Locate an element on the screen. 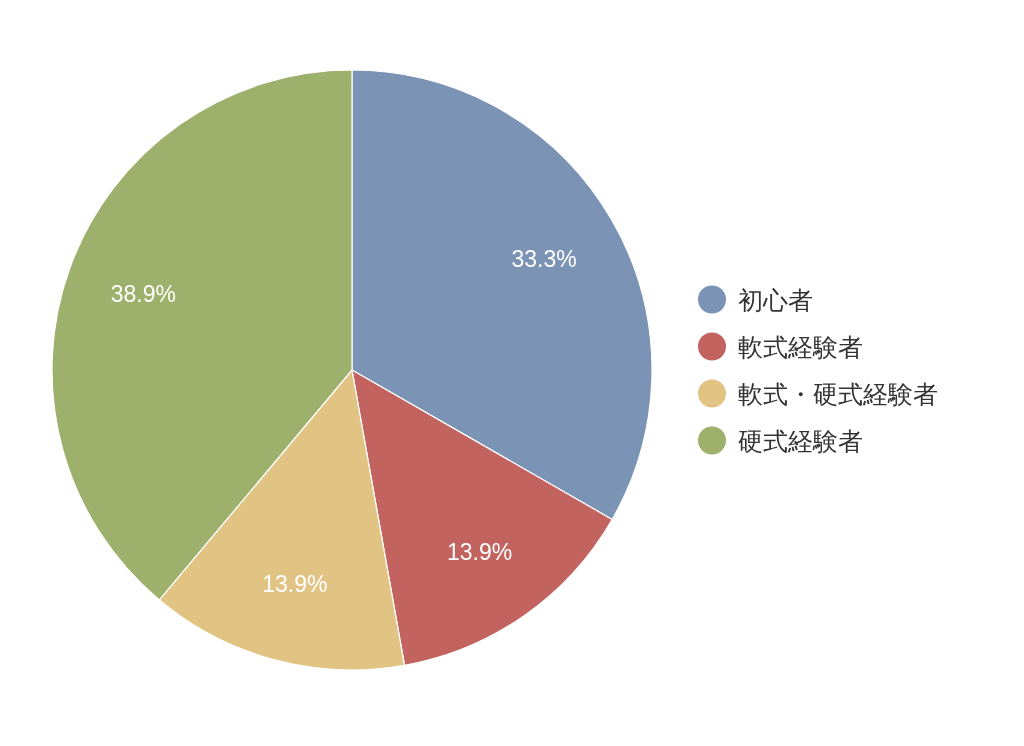 Image resolution: width=1024 pixels, height=746 pixels. legend-label: 初心者 is located at coordinates (775, 299).